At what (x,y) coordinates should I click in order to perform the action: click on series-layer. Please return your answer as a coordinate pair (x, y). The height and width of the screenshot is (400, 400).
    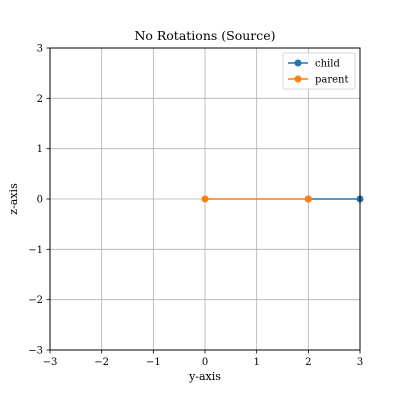
    Looking at the image, I should click on (282, 199).